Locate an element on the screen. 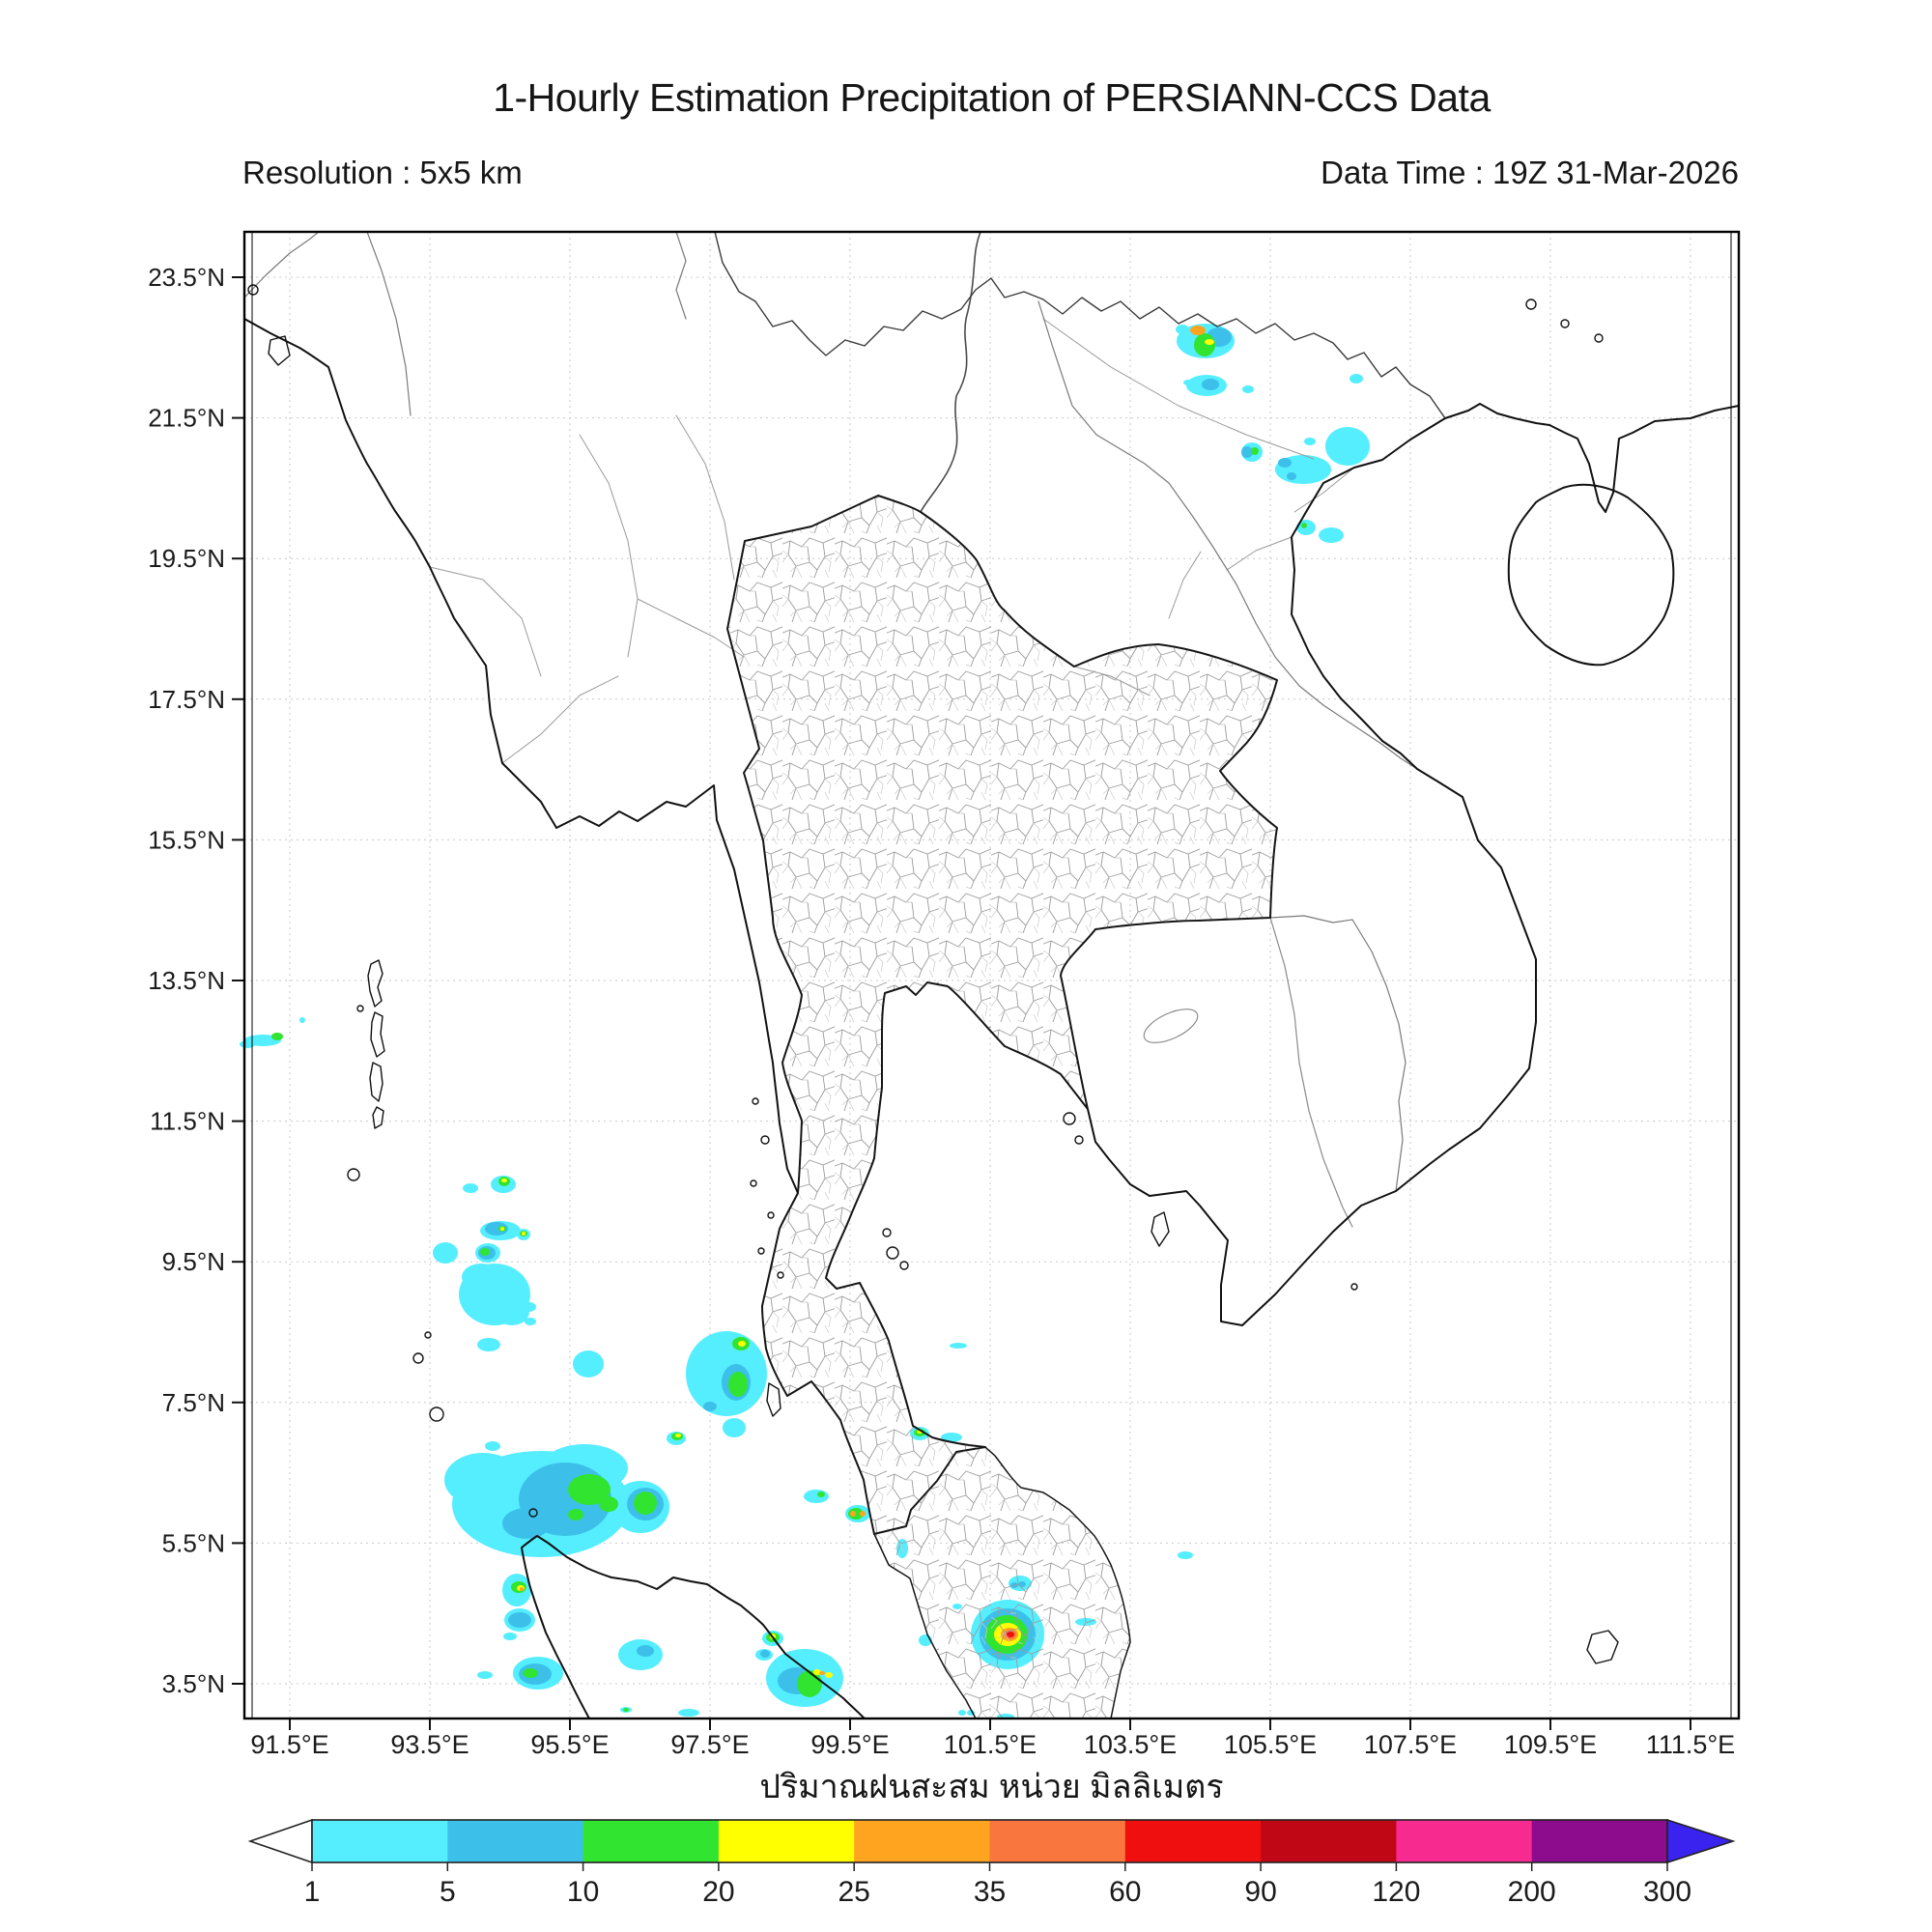  colorbar-tick-label: 60 is located at coordinates (1125, 1892).